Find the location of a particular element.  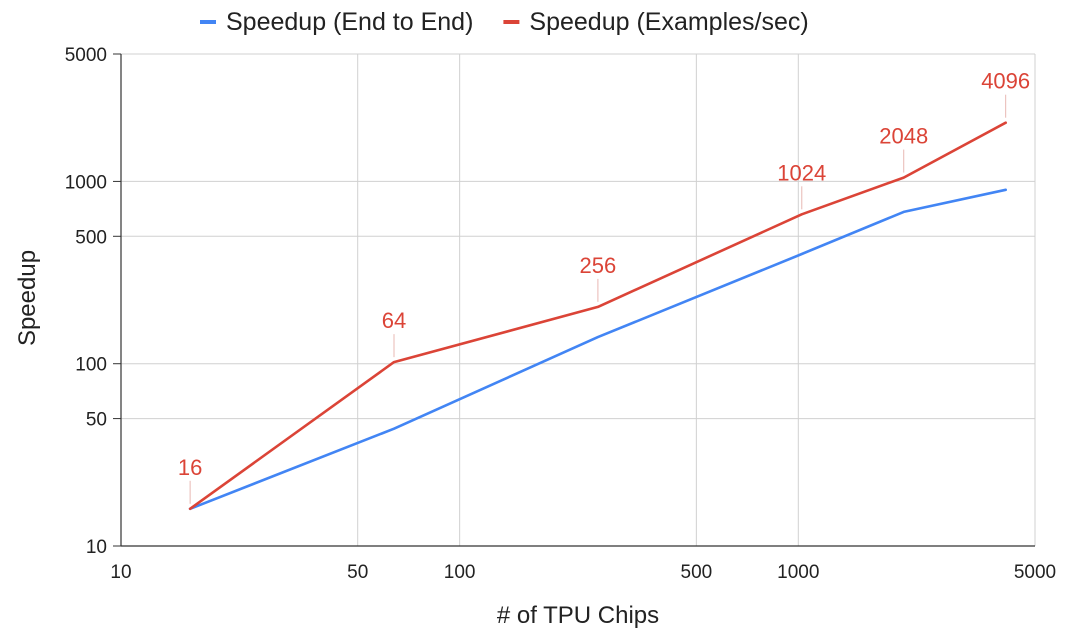

x-tick-label: 10 is located at coordinates (120, 572).